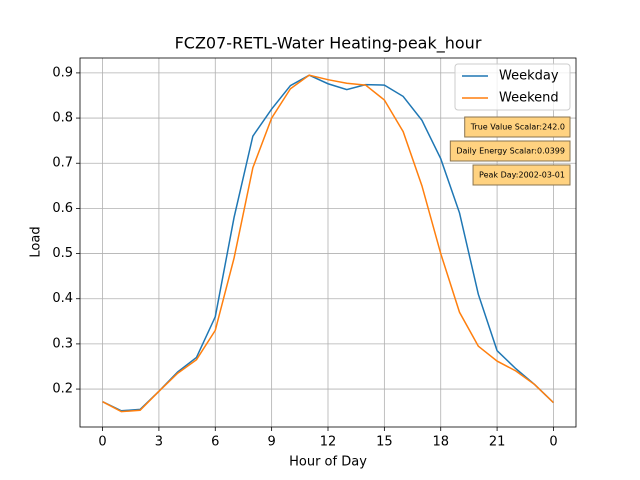  Describe the element at coordinates (62, 253) in the screenshot. I see `y-tick-label: 0.5` at that location.